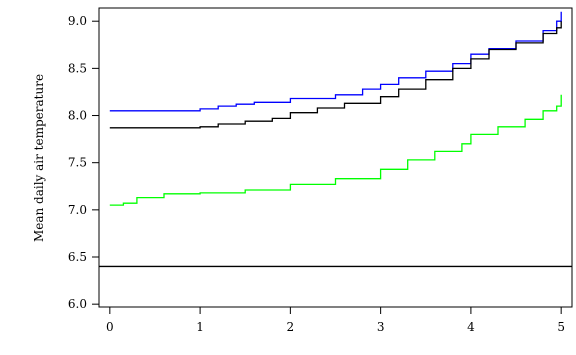  I want to click on y-axis: 6.0 6.5 7.0 7.5 8.0 8.5 9.0, so click(83, 162).